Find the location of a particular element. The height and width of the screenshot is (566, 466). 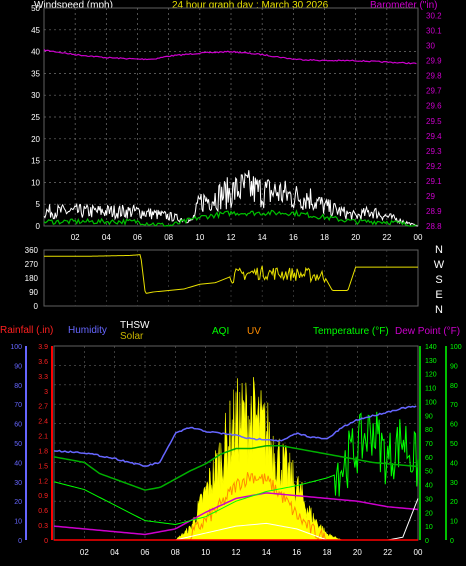

bottom-x-tick: 06 is located at coordinates (145, 552).